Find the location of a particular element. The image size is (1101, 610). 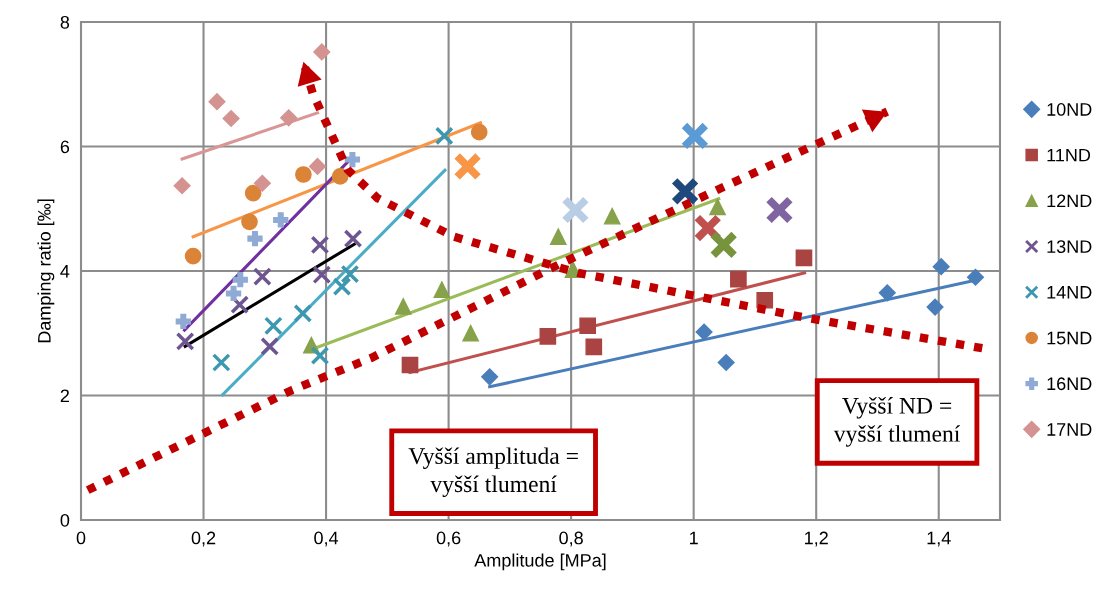

legend-label: 15ND is located at coordinates (1069, 338).